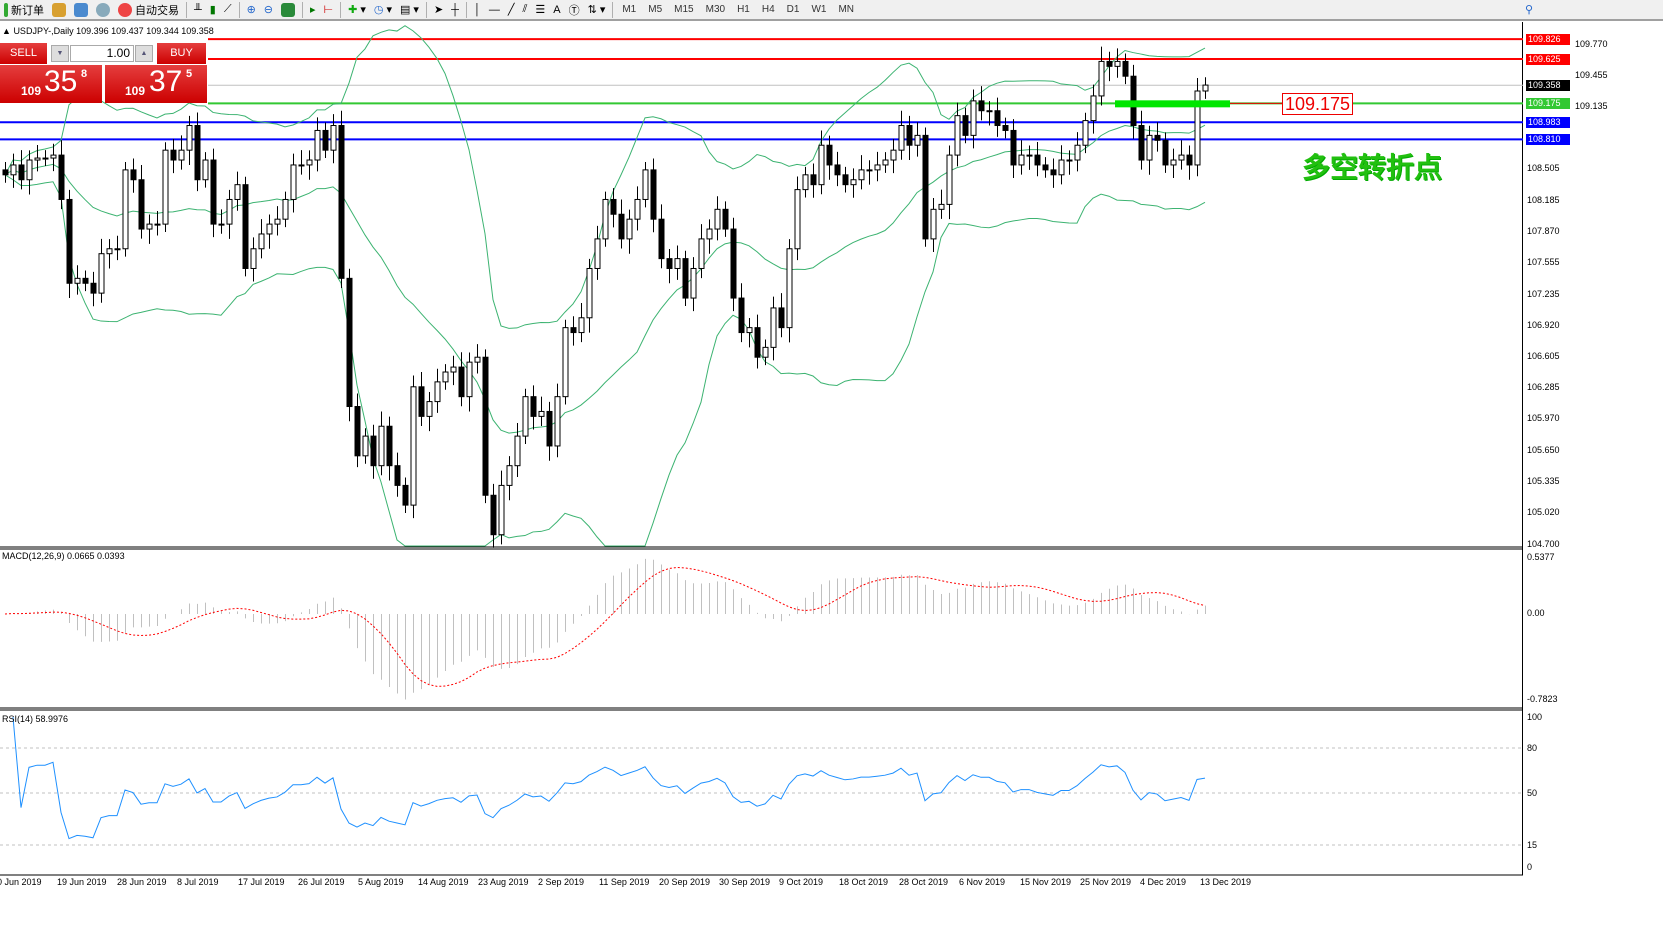 This screenshot has width=1663, height=945. I want to click on rsi-tick: 0, so click(1530, 867).